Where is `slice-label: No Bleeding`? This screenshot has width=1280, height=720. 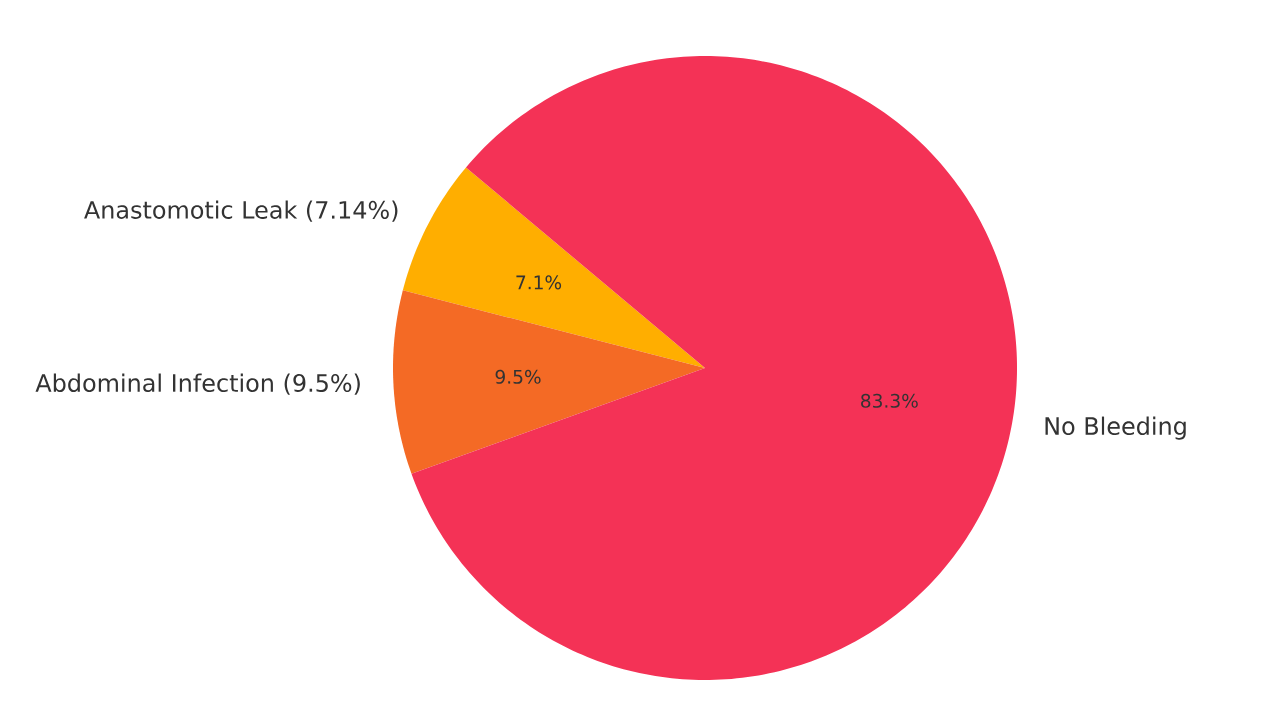
slice-label: No Bleeding is located at coordinates (1115, 428).